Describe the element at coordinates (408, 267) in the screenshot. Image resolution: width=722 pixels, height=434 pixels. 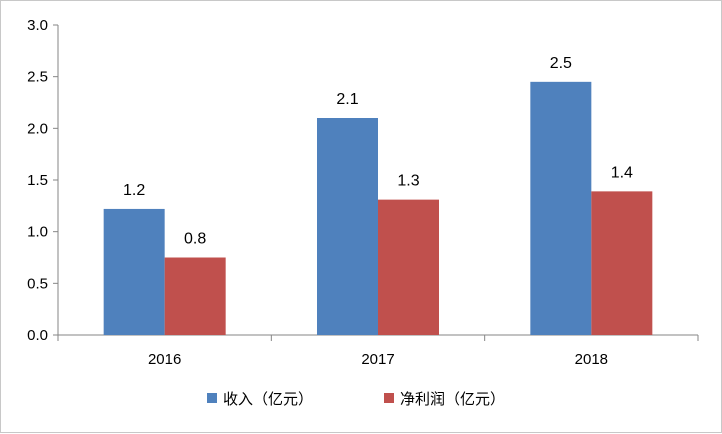
I see `bar-net-profit-2017` at that location.